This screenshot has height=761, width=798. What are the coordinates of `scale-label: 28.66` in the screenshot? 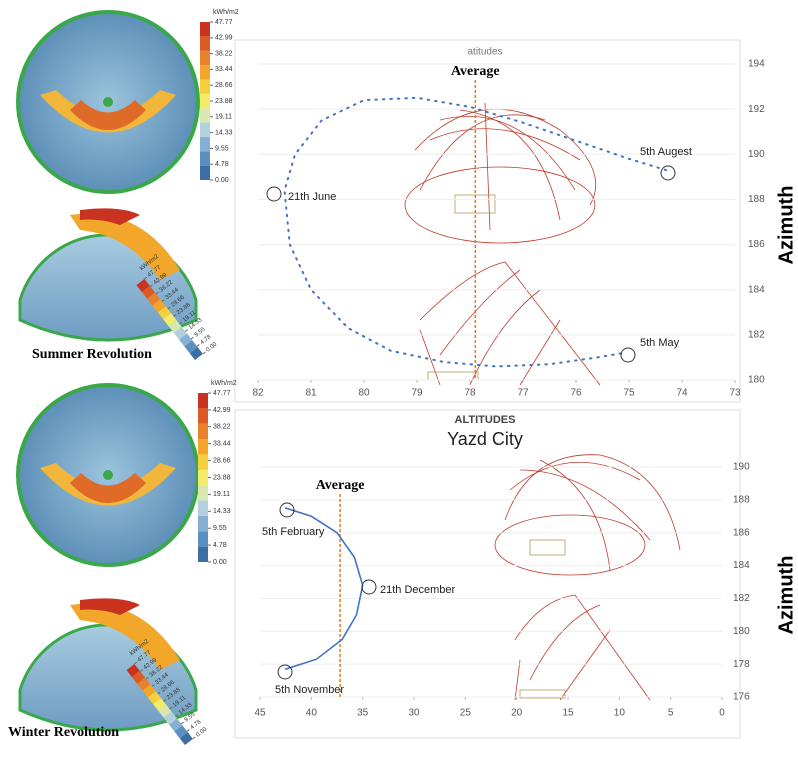 It's located at (222, 460).